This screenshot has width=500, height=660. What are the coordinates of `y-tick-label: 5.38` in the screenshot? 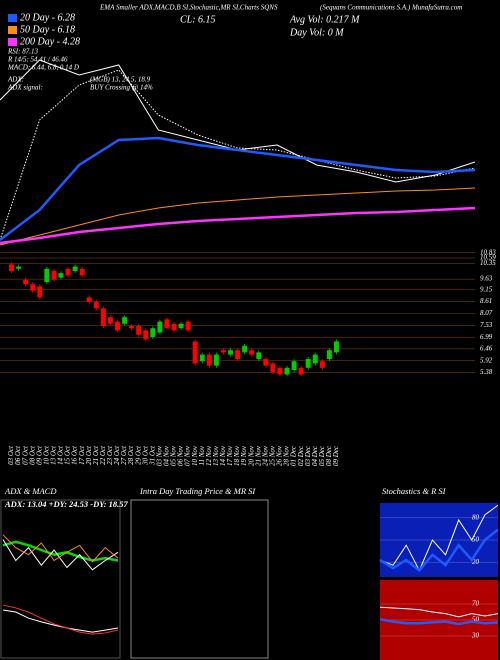 It's located at (486, 372).